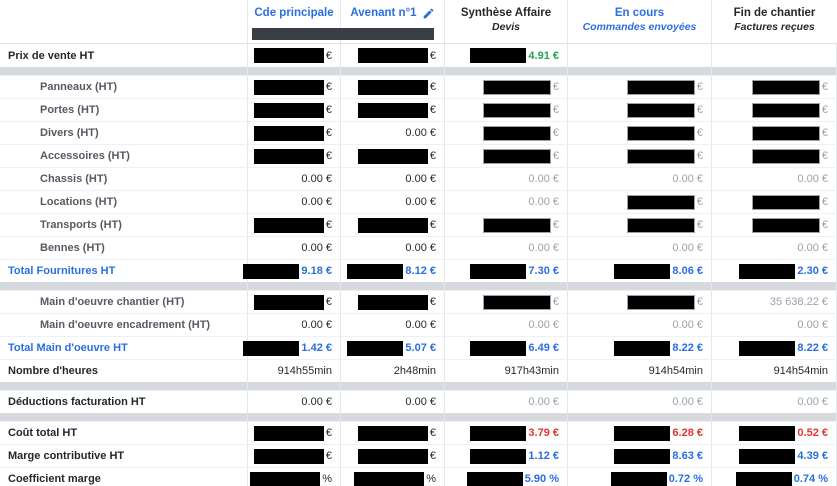  What do you see at coordinates (392, 21) in the screenshot?
I see `column-header-avenant: Avenant n°1` at bounding box center [392, 21].